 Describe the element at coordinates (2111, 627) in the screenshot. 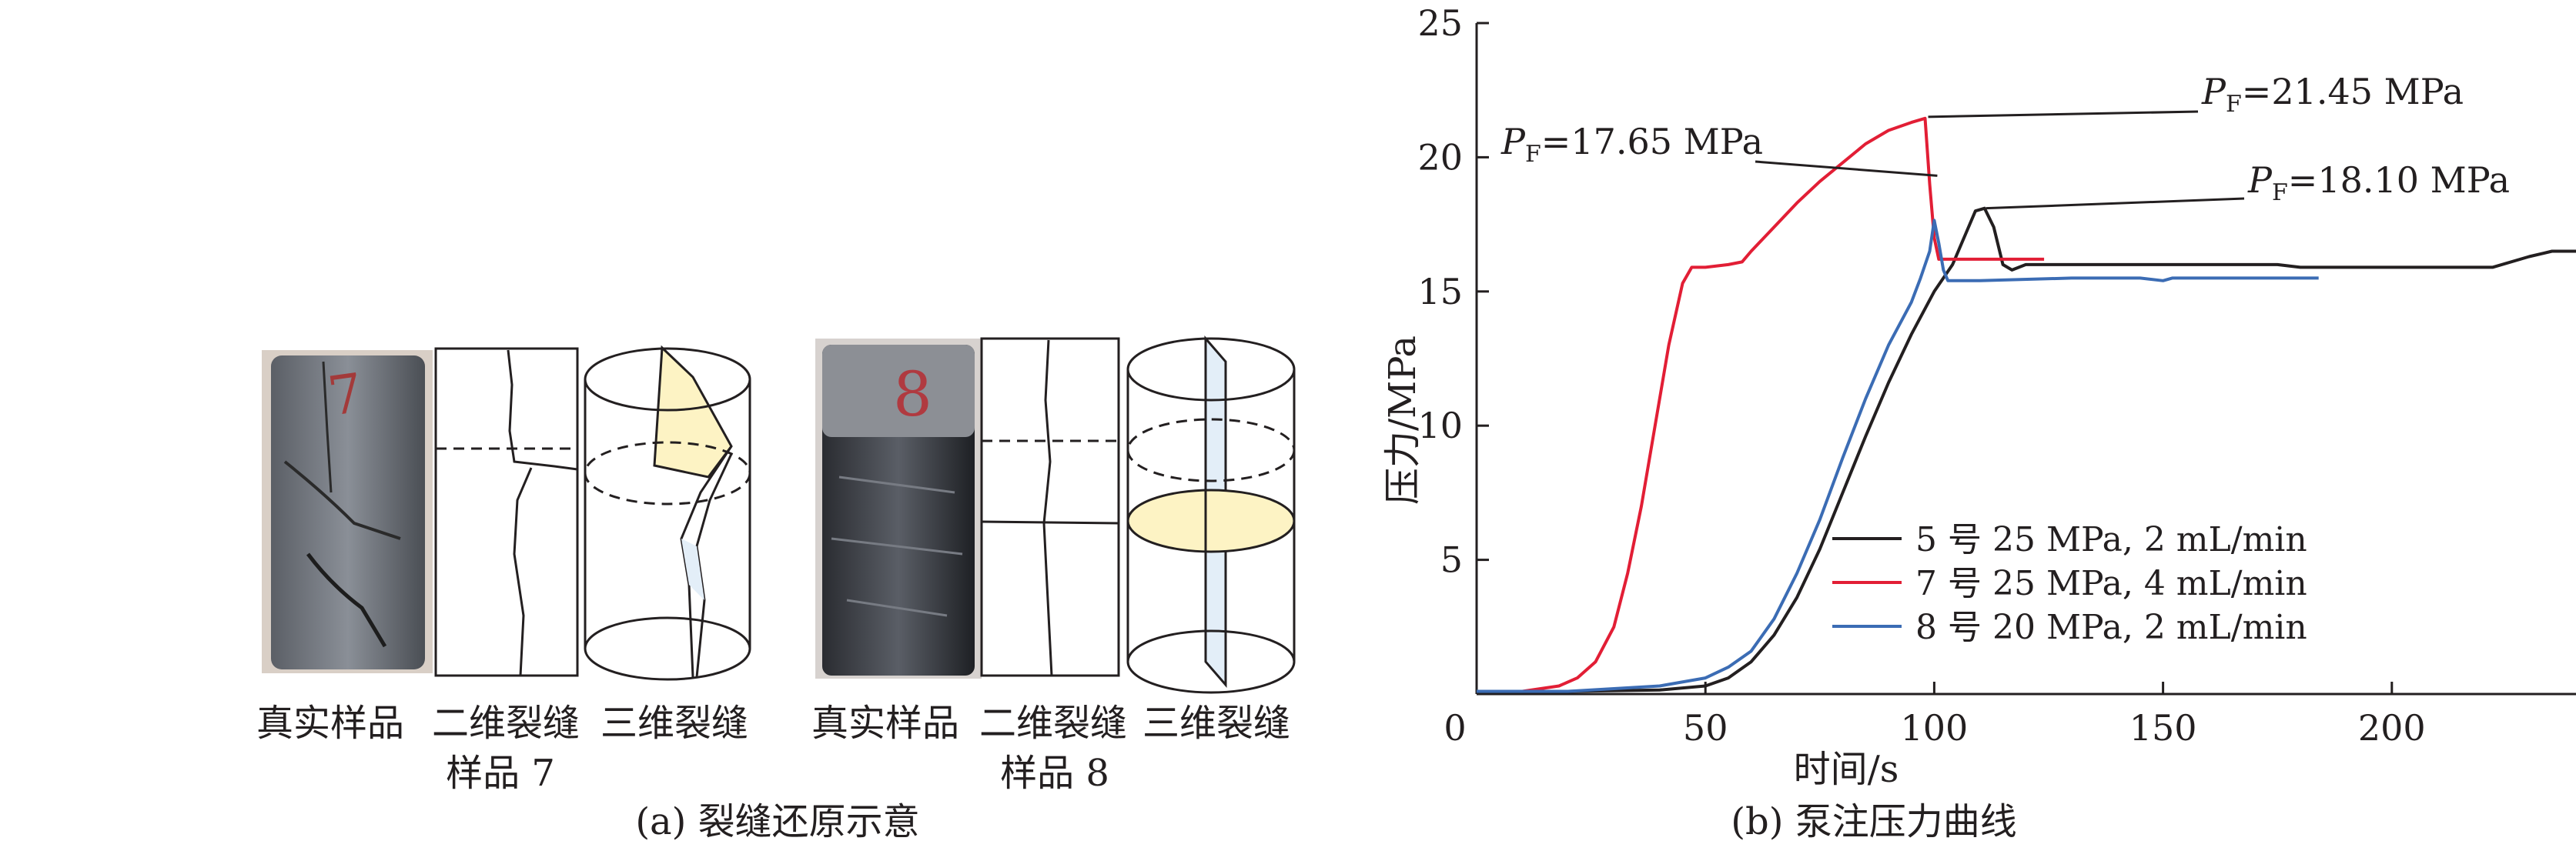

I see `legend-label-3: 8 号 20 MPa, 2 mL/min` at that location.